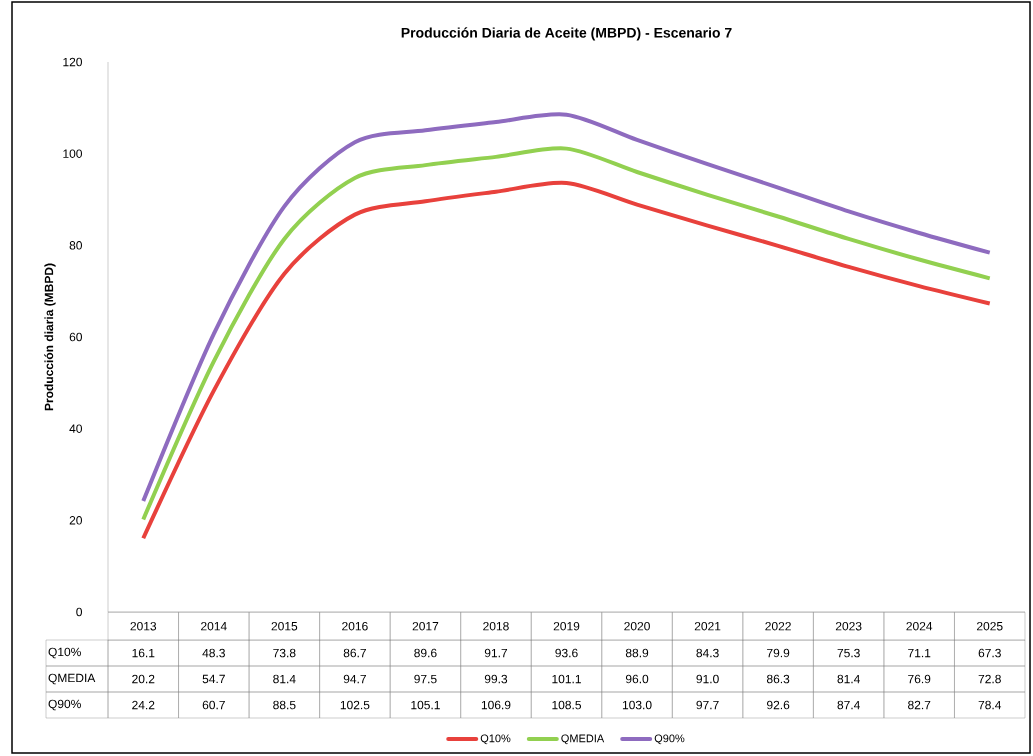 The height and width of the screenshot is (756, 1033). I want to click on x-tick-label: 2014, so click(214, 626).